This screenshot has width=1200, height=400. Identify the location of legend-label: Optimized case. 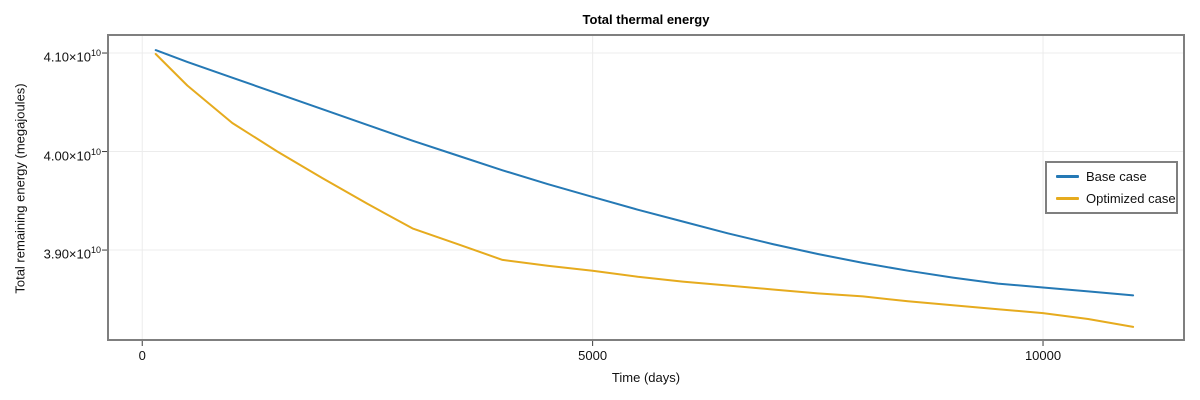
(1131, 198).